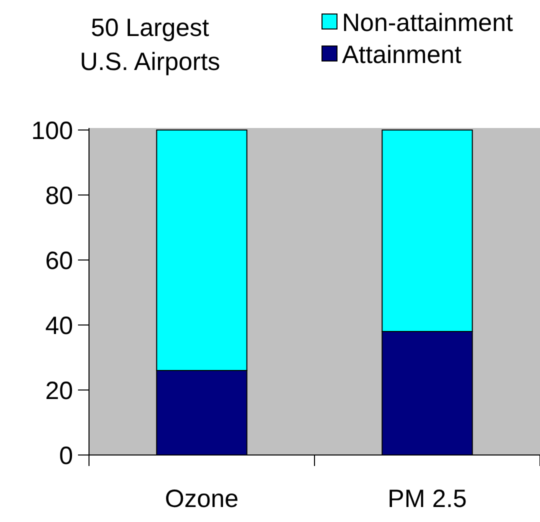 This screenshot has height=522, width=540. I want to click on y-tick-label: 80, so click(59, 196).